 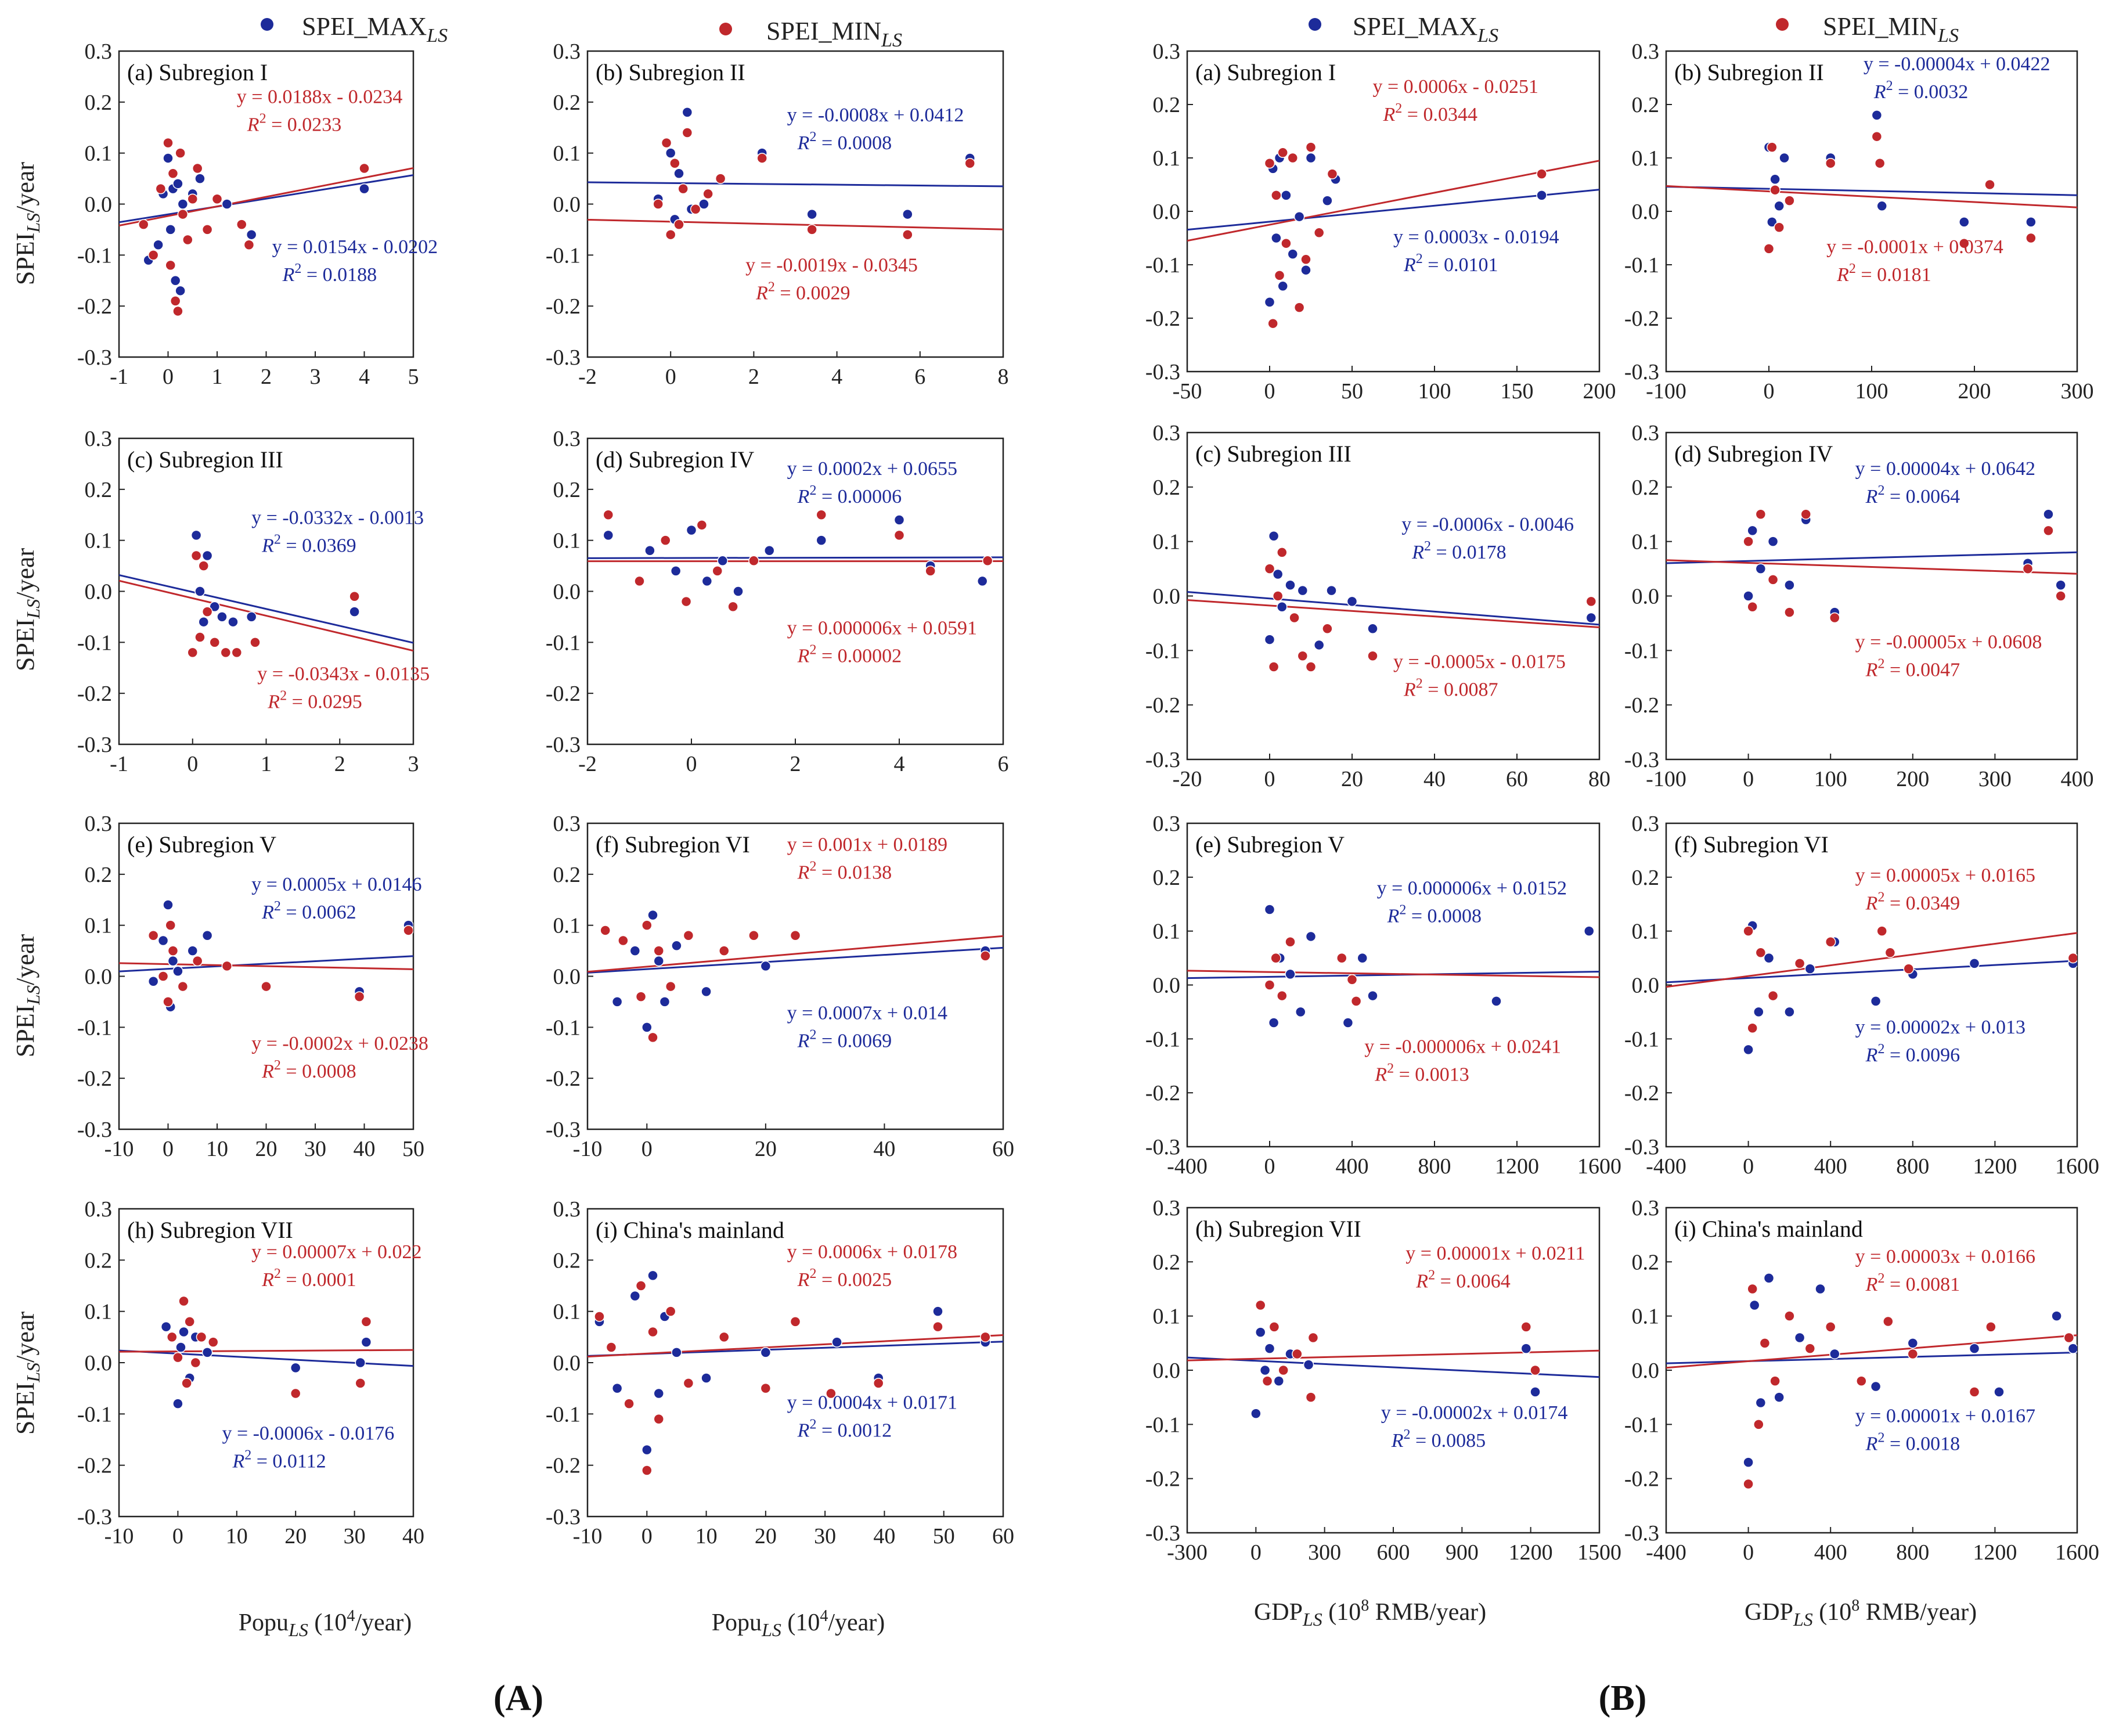 What do you see at coordinates (267, 24) in the screenshot?
I see `legend-marker-max` at bounding box center [267, 24].